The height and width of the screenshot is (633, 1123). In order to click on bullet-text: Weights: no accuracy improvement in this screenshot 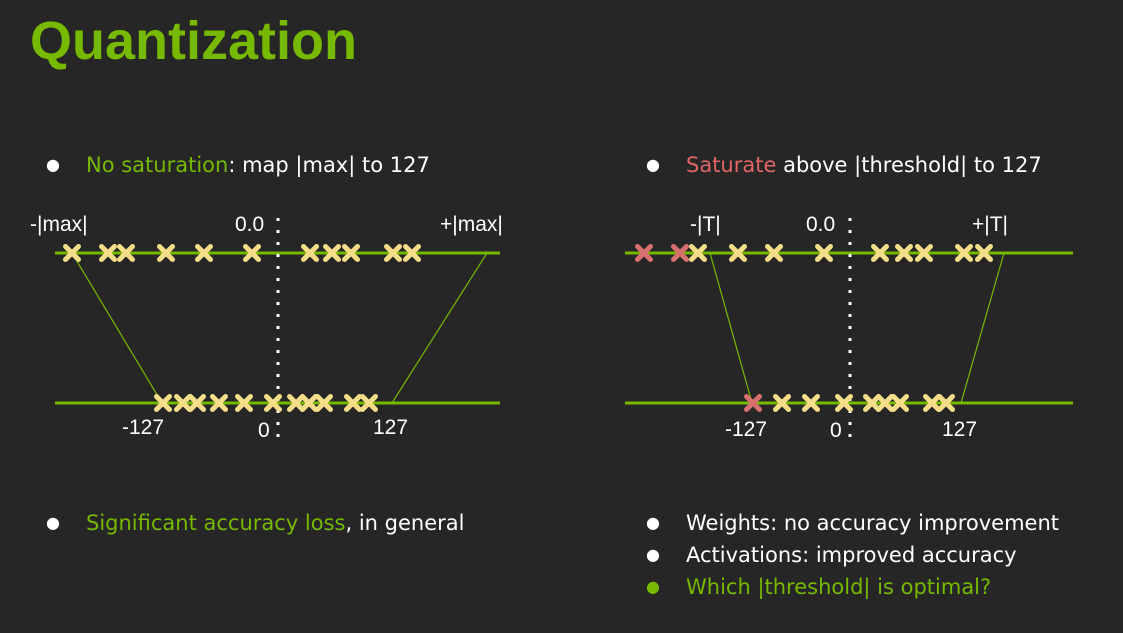, I will do `click(873, 523)`.